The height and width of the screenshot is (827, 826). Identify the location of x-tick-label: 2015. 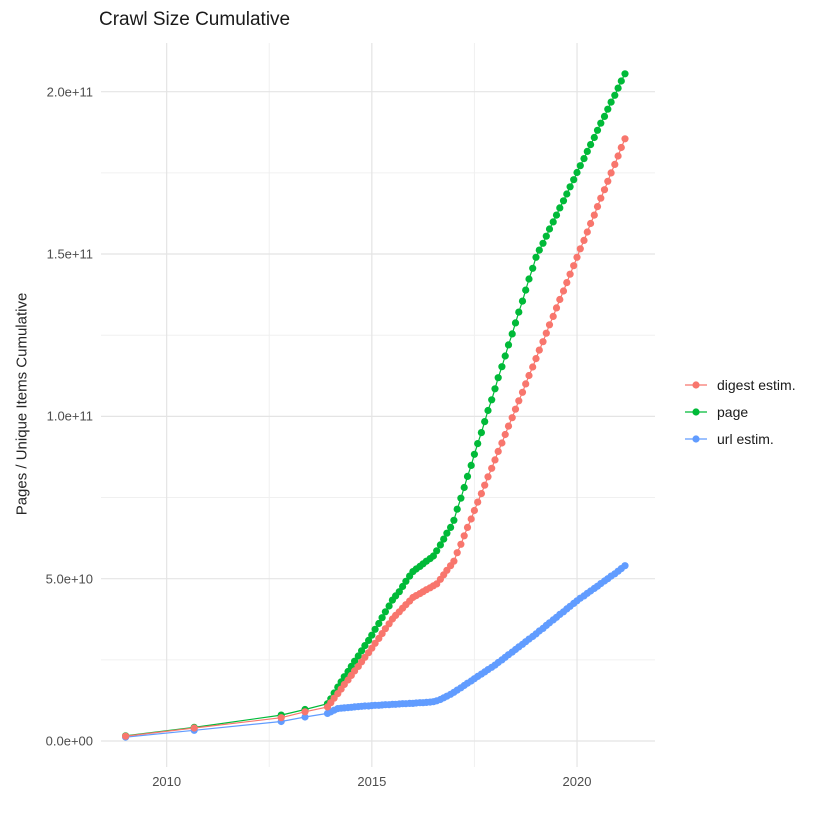
(372, 781).